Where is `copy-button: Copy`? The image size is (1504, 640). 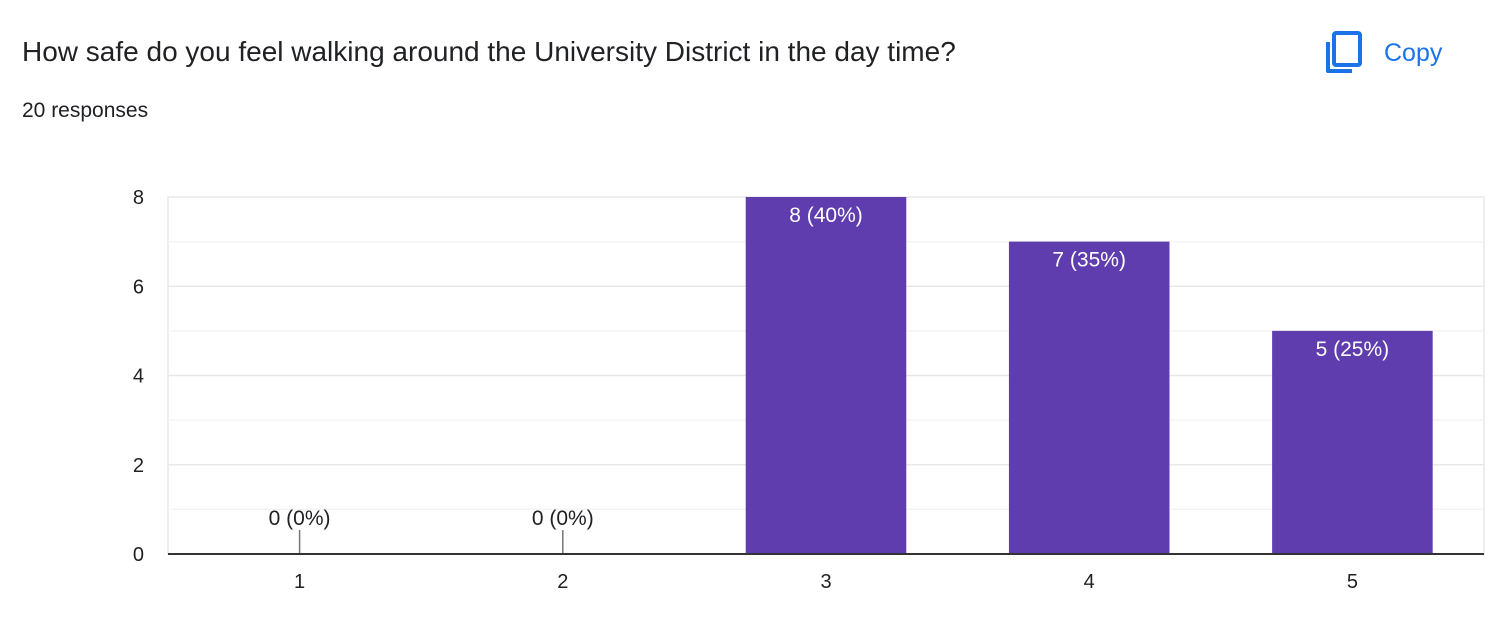 copy-button: Copy is located at coordinates (1383, 53).